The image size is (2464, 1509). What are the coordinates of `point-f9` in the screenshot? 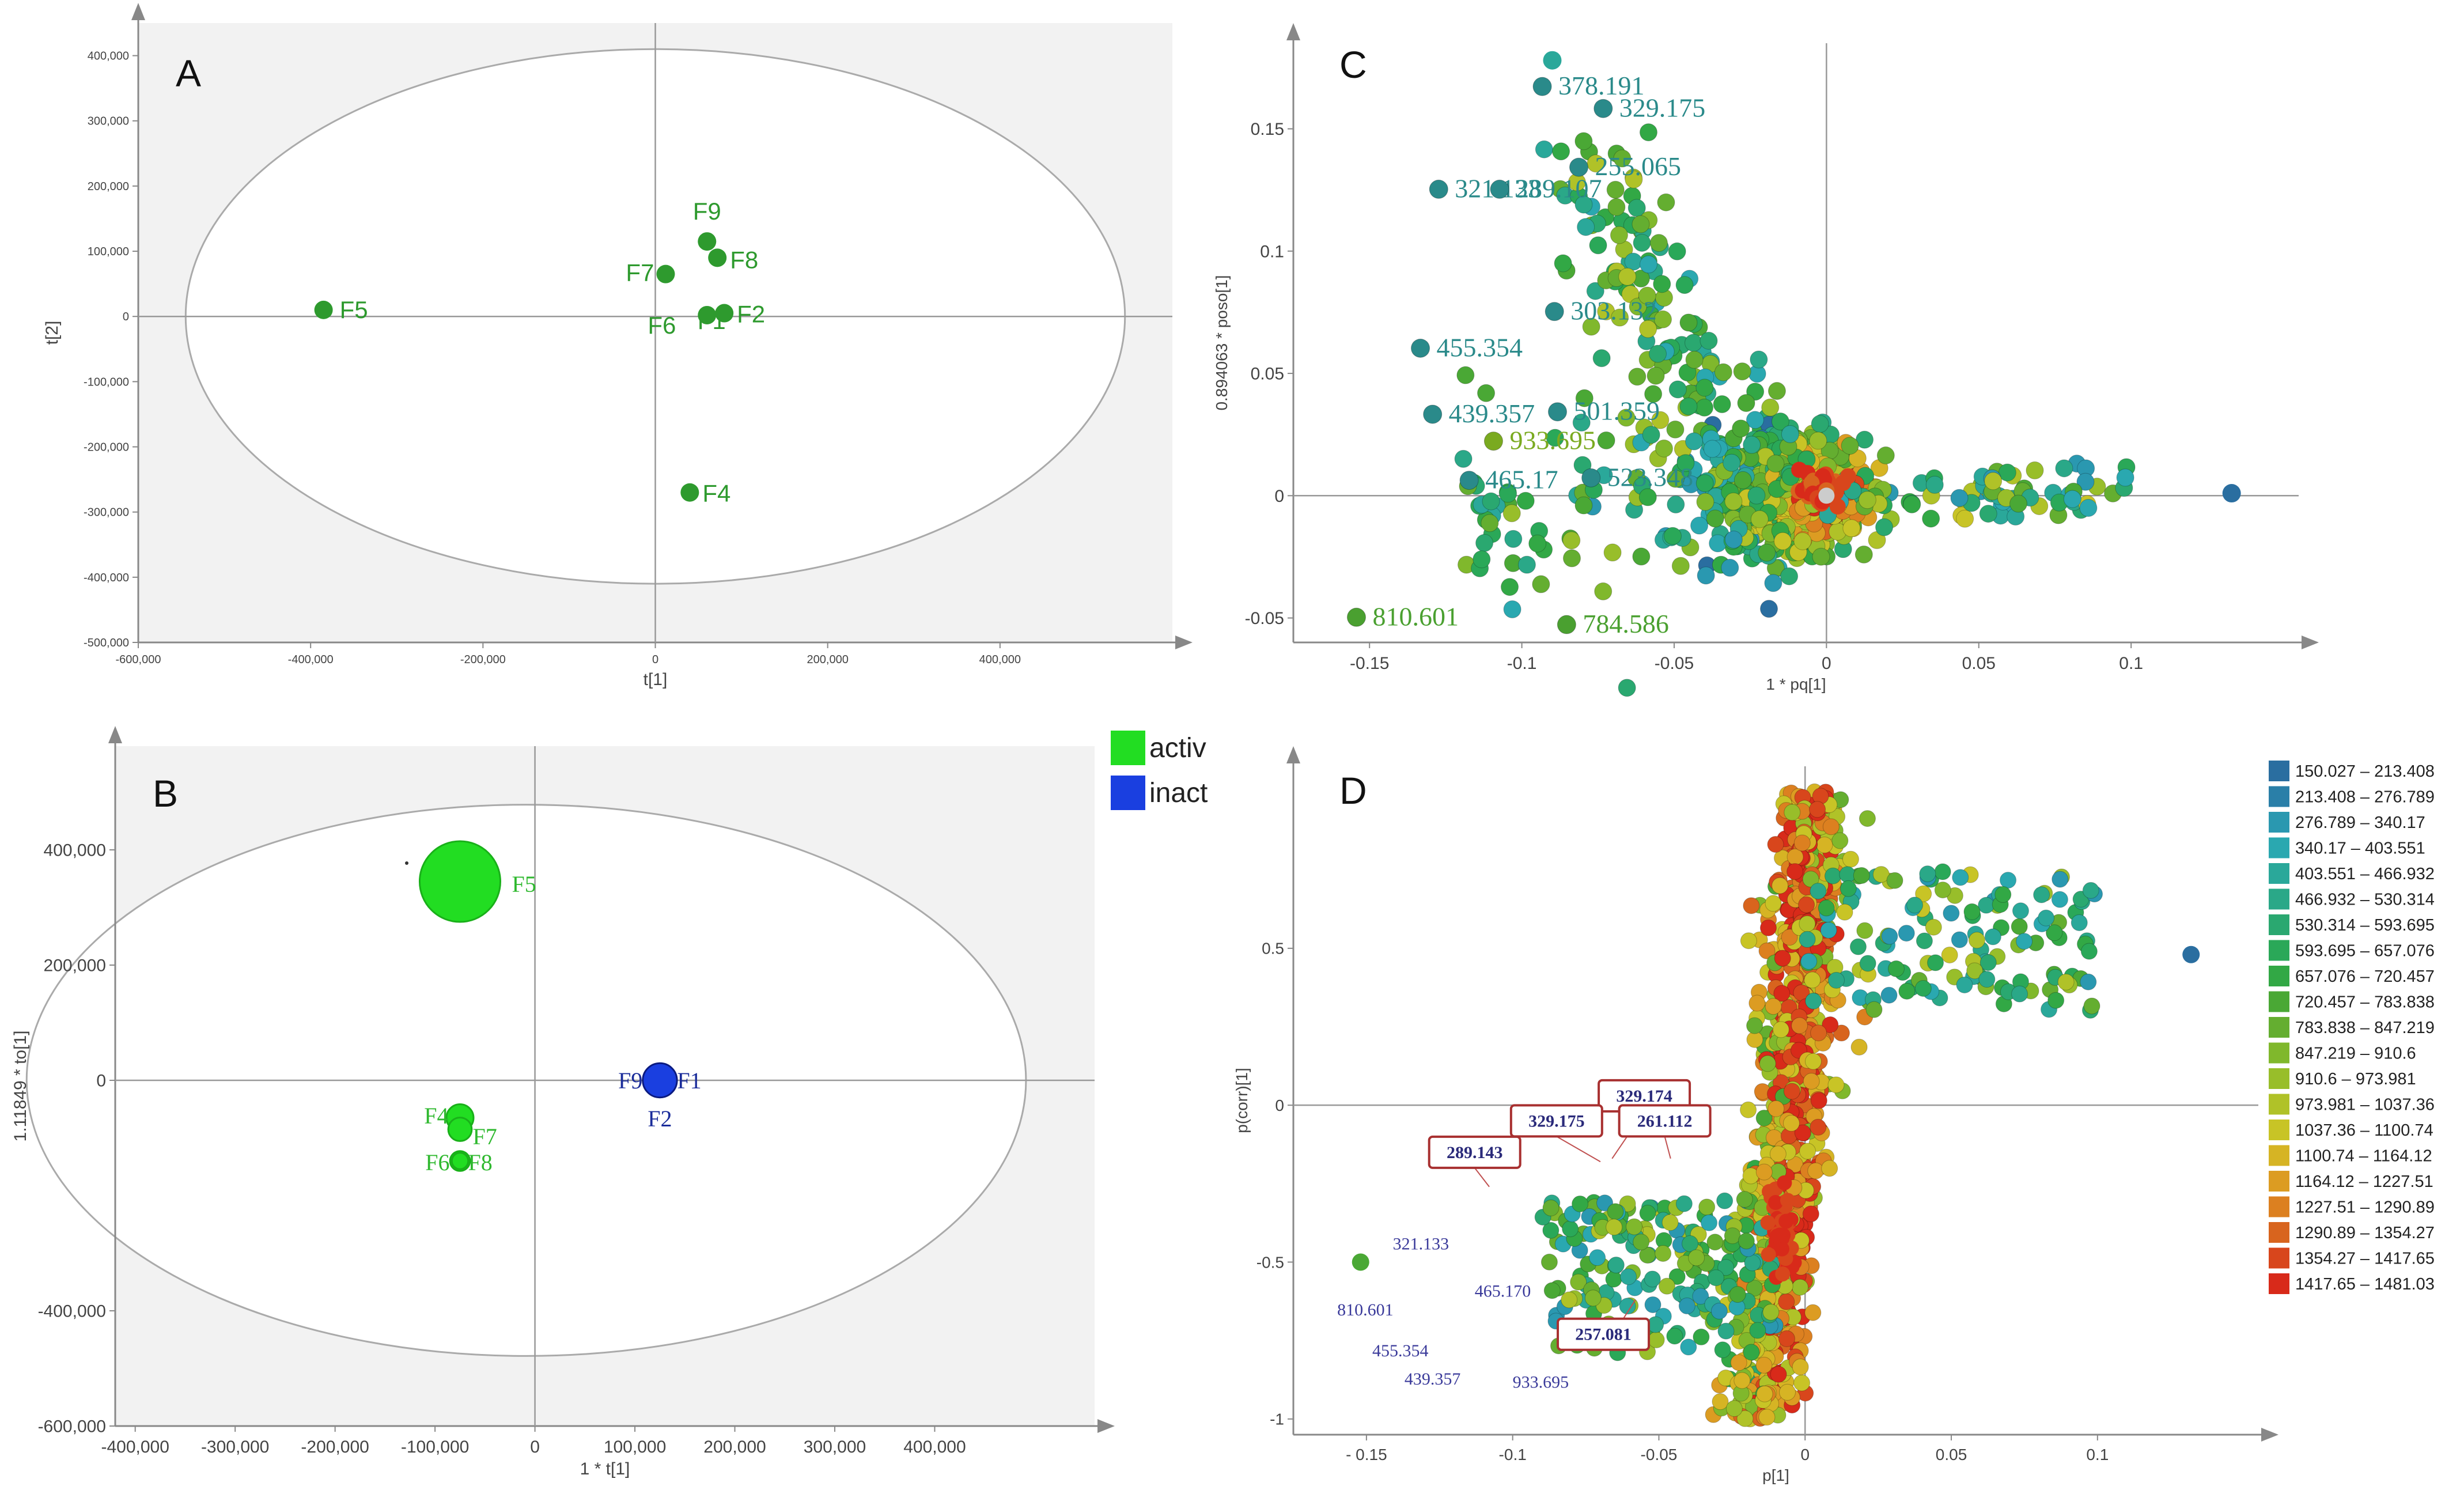 It's located at (707, 241).